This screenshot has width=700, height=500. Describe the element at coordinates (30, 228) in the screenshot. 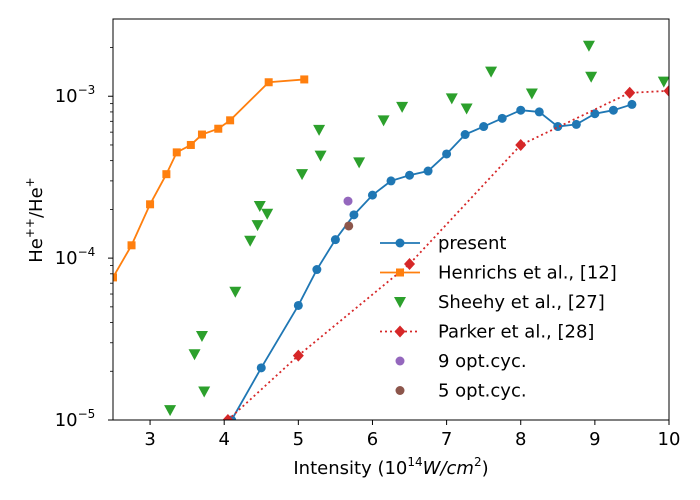

I see `y-axis-title-numerator-charge: ++` at that location.